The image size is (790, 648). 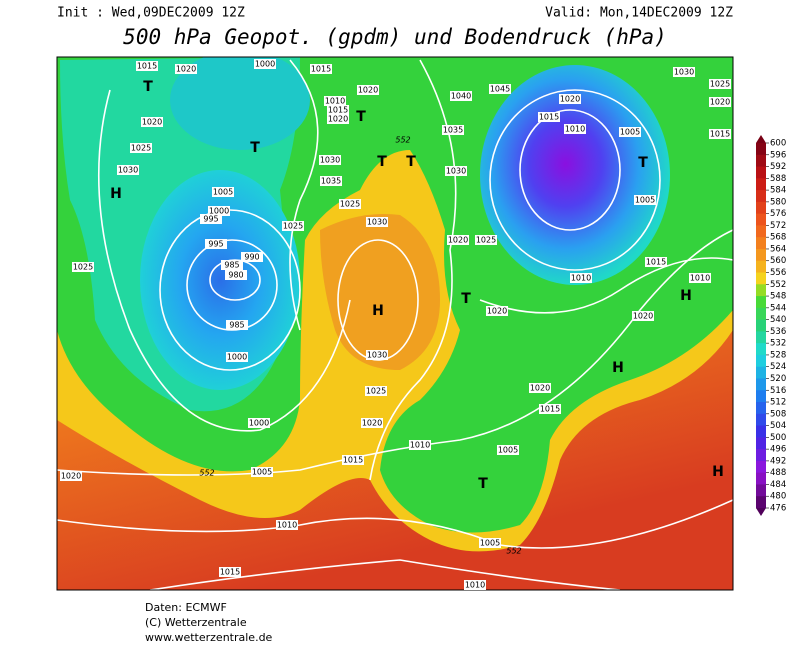 I want to click on colorbar-label: 500, so click(x=778, y=438).